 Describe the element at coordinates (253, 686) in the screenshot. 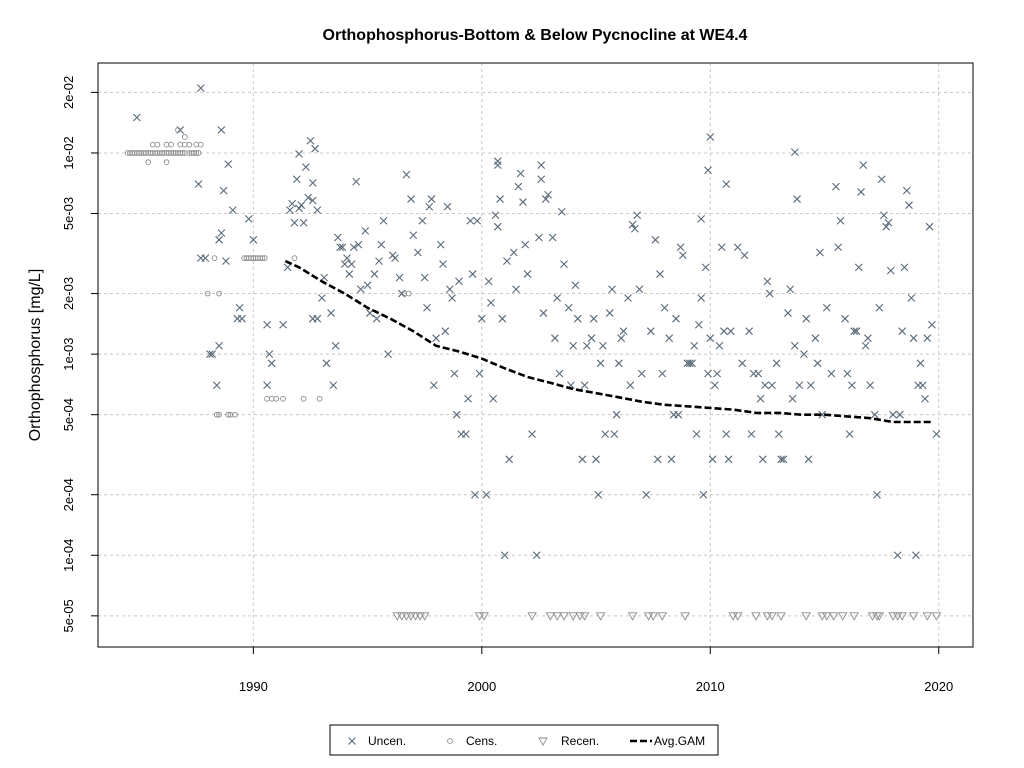

I see `x-tick-label: 1990` at that location.